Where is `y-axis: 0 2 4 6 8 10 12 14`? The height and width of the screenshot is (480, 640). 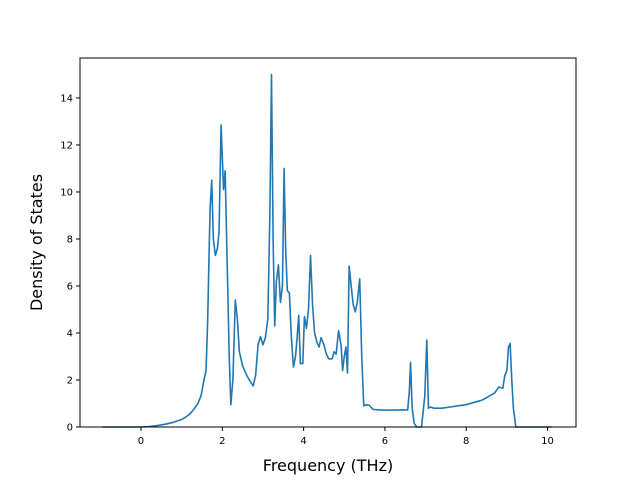
y-axis: 0 2 4 6 8 10 12 14 is located at coordinates (70, 263).